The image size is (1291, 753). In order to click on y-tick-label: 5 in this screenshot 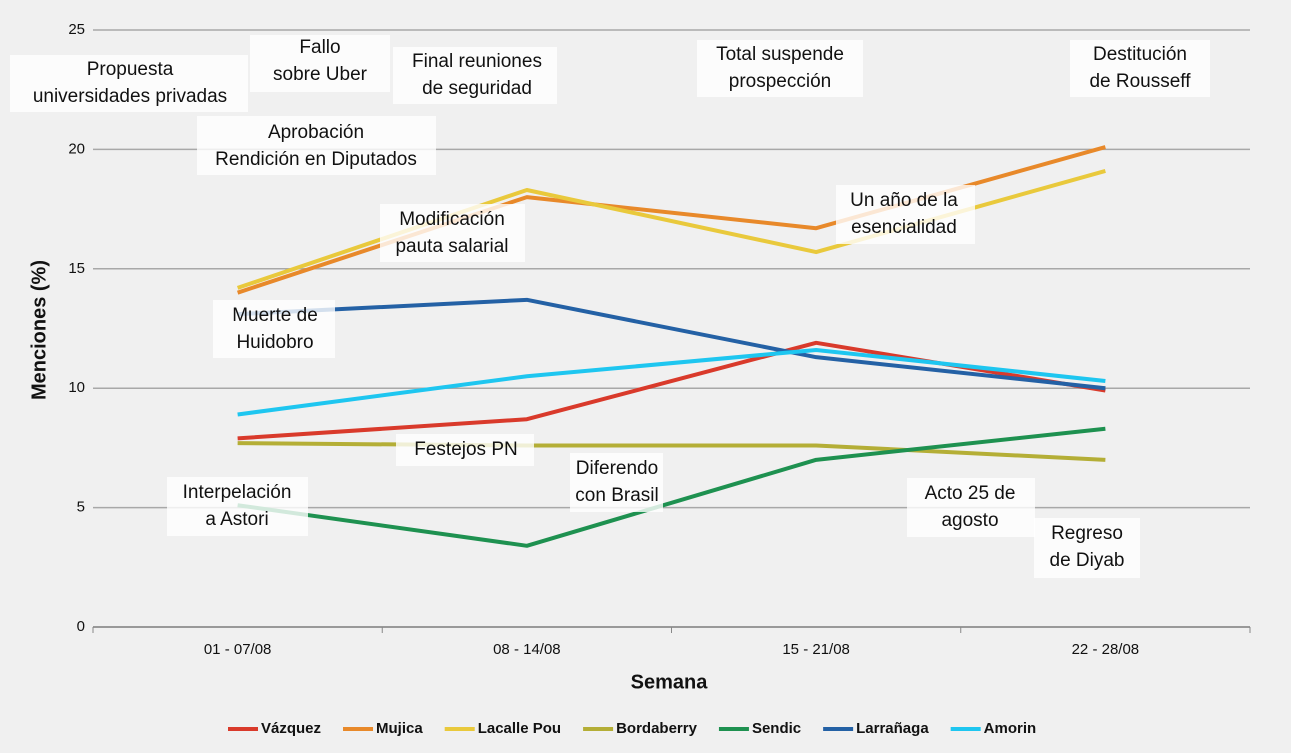, I will do `click(81, 507)`.